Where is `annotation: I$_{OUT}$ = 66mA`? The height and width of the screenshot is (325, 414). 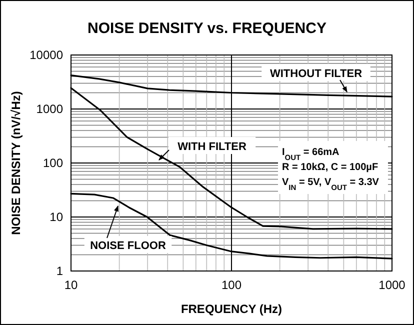 annotation: I$_{OUT}$ = 66mA is located at coordinates (311, 154).